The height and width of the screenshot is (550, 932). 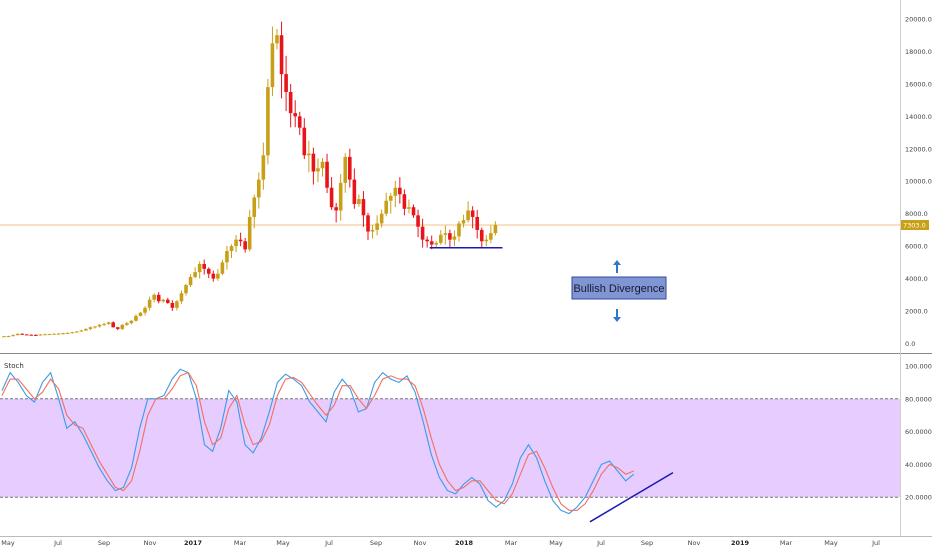 I want to click on x-tick-label: 2018, so click(x=464, y=543).